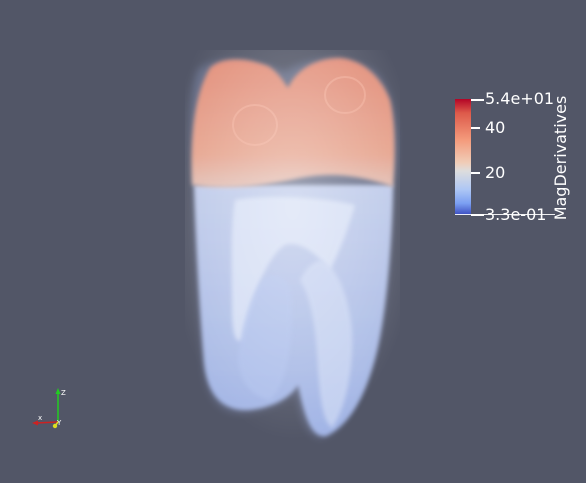  Describe the element at coordinates (47, 422) in the screenshot. I see `x-axis-line` at that location.